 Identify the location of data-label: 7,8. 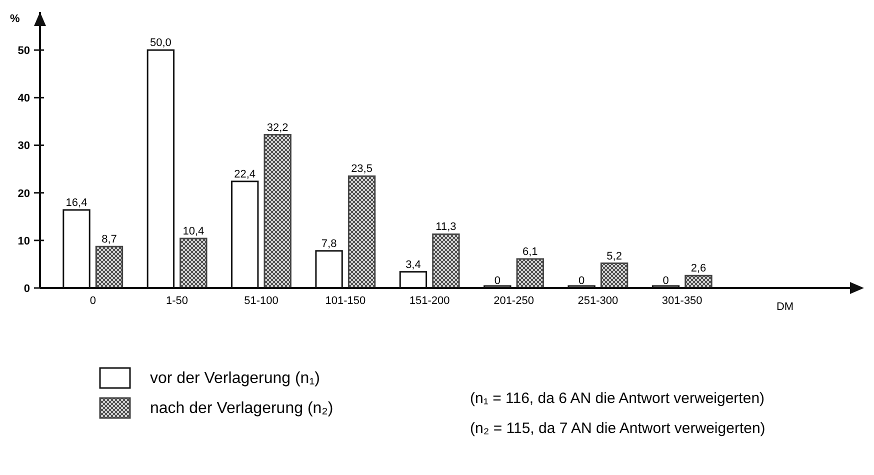
(329, 244).